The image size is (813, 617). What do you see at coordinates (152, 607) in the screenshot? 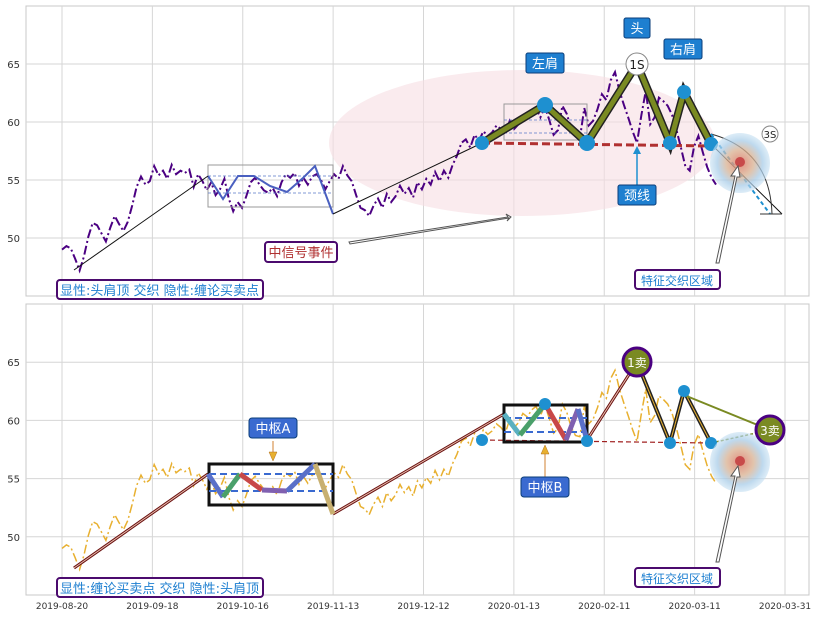
I see `x-tick-label: 2019-09-18` at bounding box center [152, 607].